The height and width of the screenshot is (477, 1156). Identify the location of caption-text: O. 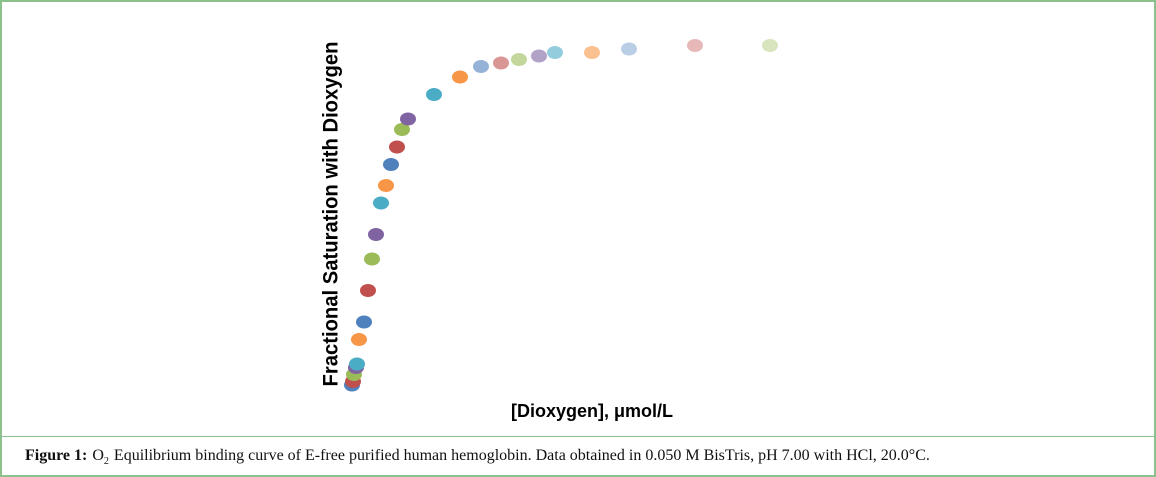
(98, 455).